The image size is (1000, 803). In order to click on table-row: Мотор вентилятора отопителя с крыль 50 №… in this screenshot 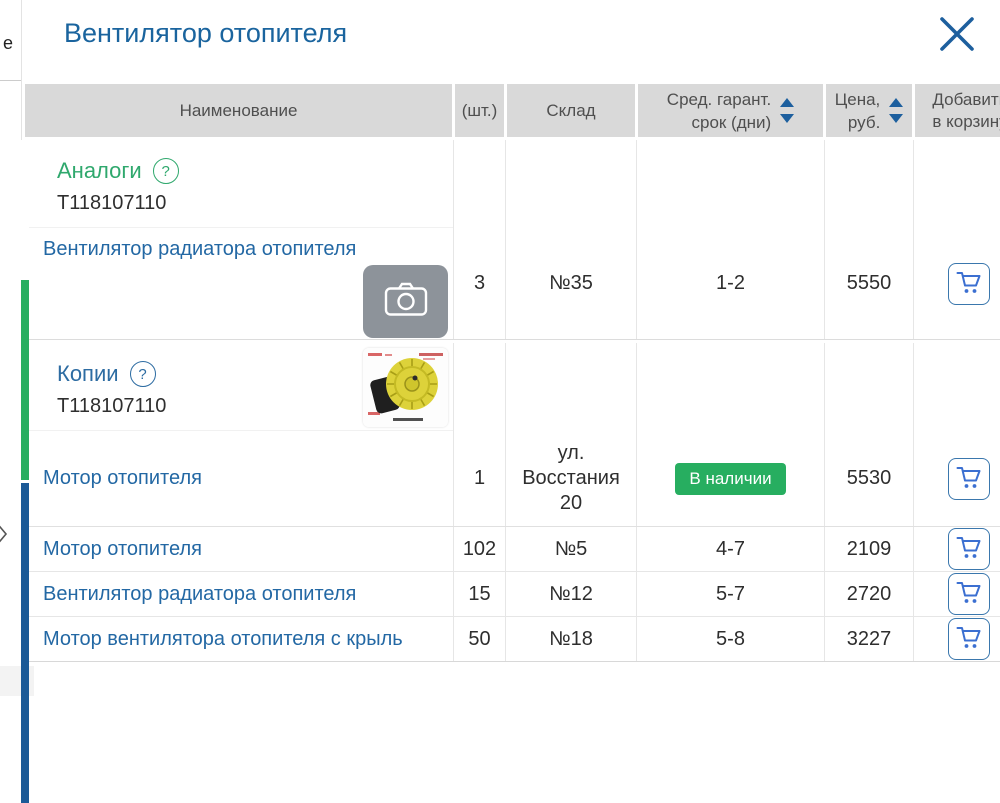, I will do `click(510, 639)`.